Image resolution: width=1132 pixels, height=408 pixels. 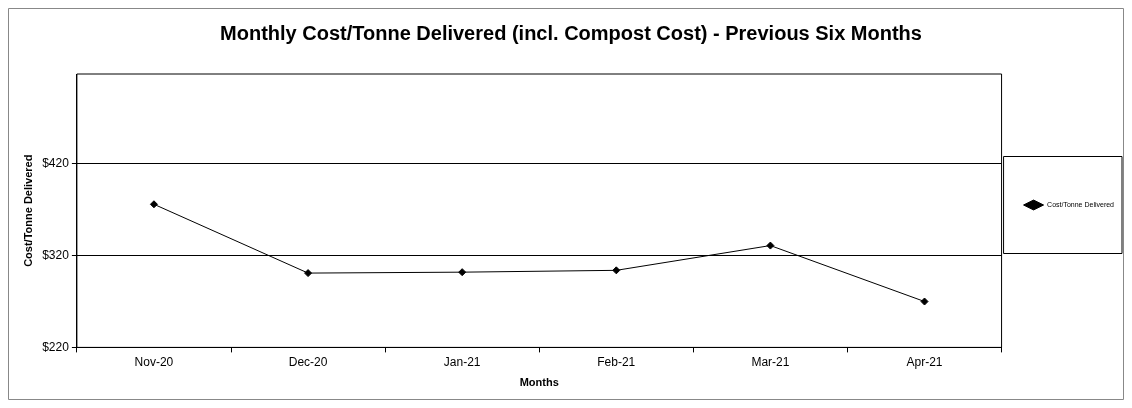 What do you see at coordinates (56, 346) in the screenshot?
I see `y-tick-label: $220` at bounding box center [56, 346].